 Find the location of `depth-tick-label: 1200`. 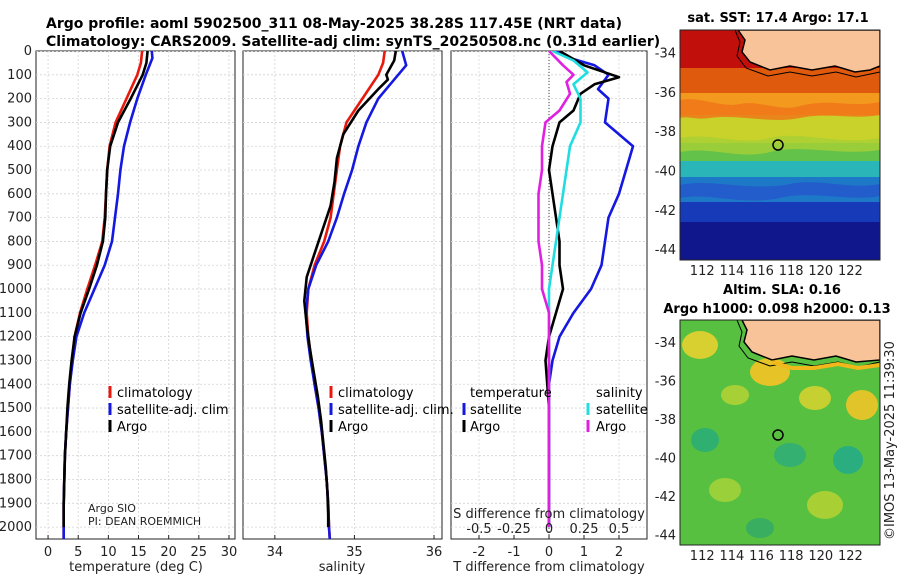

depth-tick-label: 1200 is located at coordinates (16, 337).